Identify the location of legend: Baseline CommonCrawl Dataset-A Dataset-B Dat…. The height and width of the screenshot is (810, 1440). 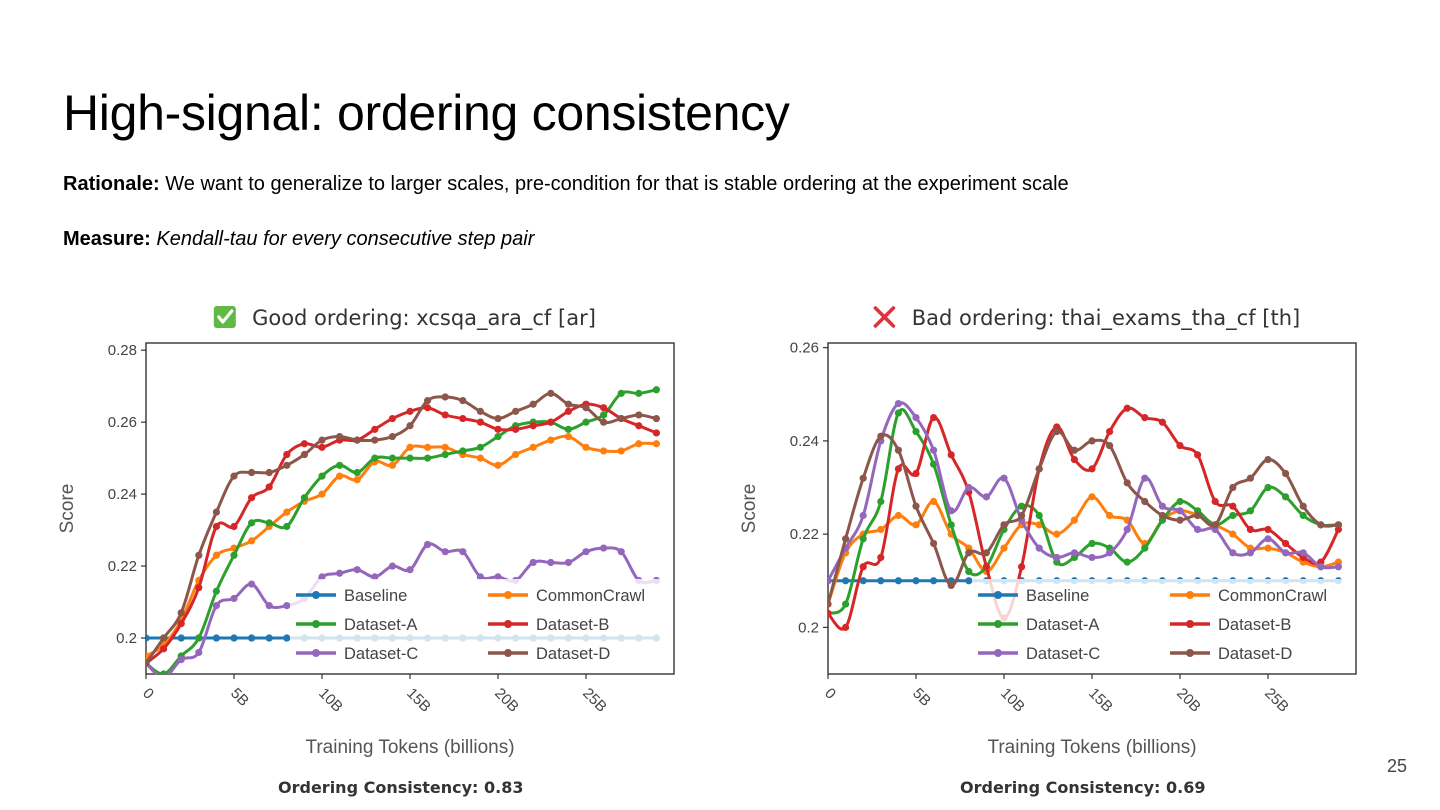
(1162, 623).